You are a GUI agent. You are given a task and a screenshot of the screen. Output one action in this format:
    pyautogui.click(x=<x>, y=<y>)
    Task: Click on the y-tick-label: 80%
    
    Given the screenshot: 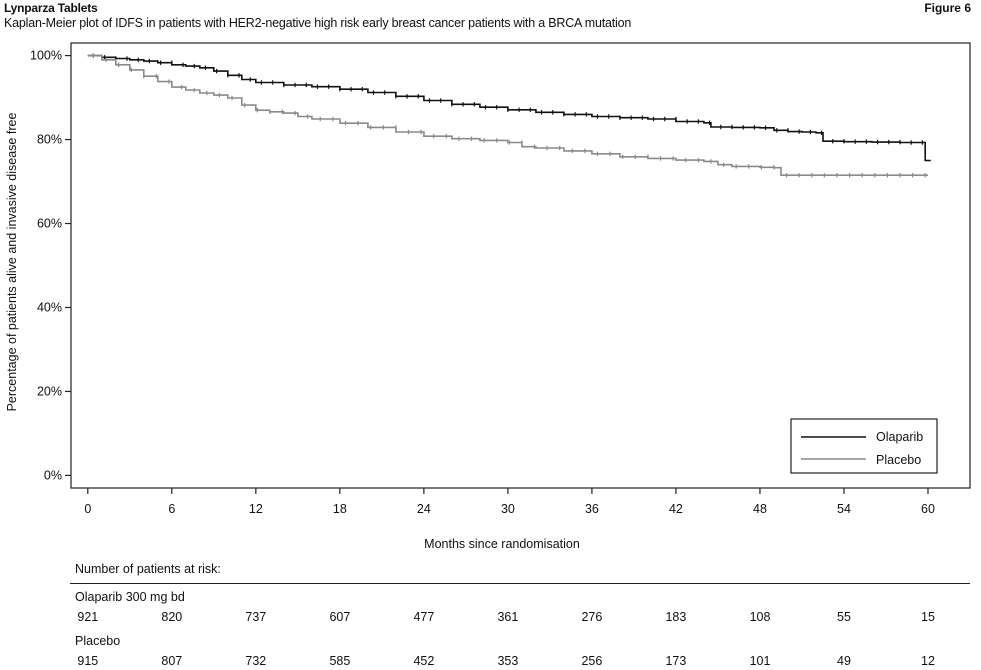 What is the action you would take?
    pyautogui.click(x=49, y=140)
    